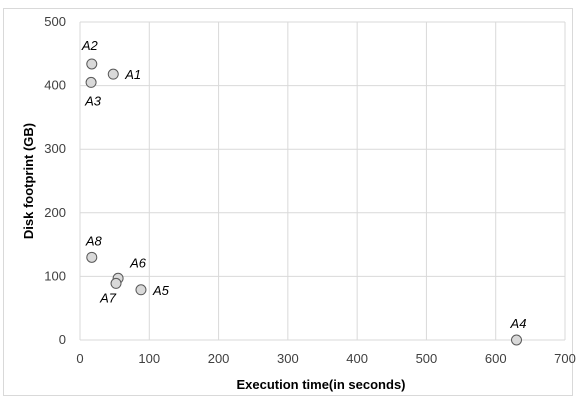 This screenshot has height=398, width=576. What do you see at coordinates (55, 148) in the screenshot?
I see `y-tick-label: 300` at bounding box center [55, 148].